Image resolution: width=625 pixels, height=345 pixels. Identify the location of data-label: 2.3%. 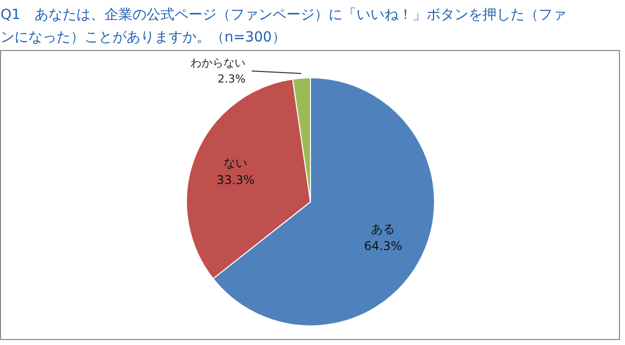
(232, 79).